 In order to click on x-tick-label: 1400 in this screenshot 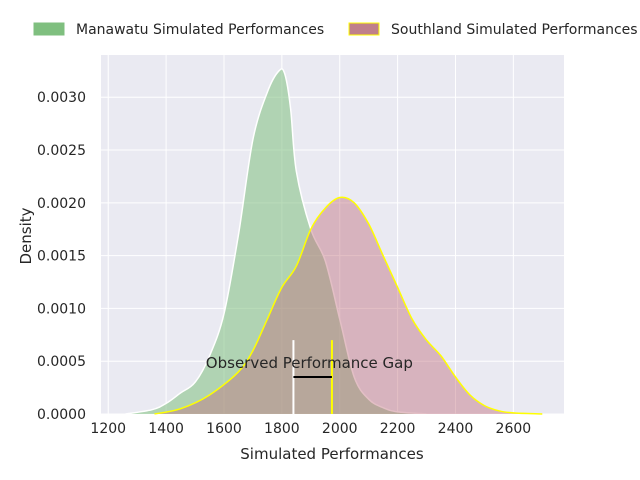, I will do `click(166, 429)`.